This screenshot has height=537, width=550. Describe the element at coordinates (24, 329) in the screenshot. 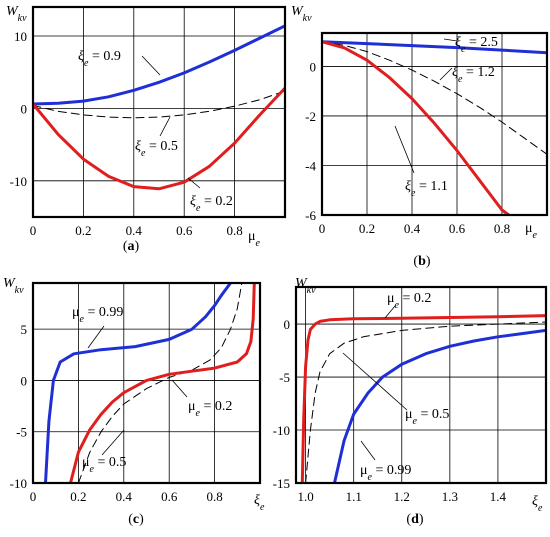

I see `y-tick-label: 5` at that location.